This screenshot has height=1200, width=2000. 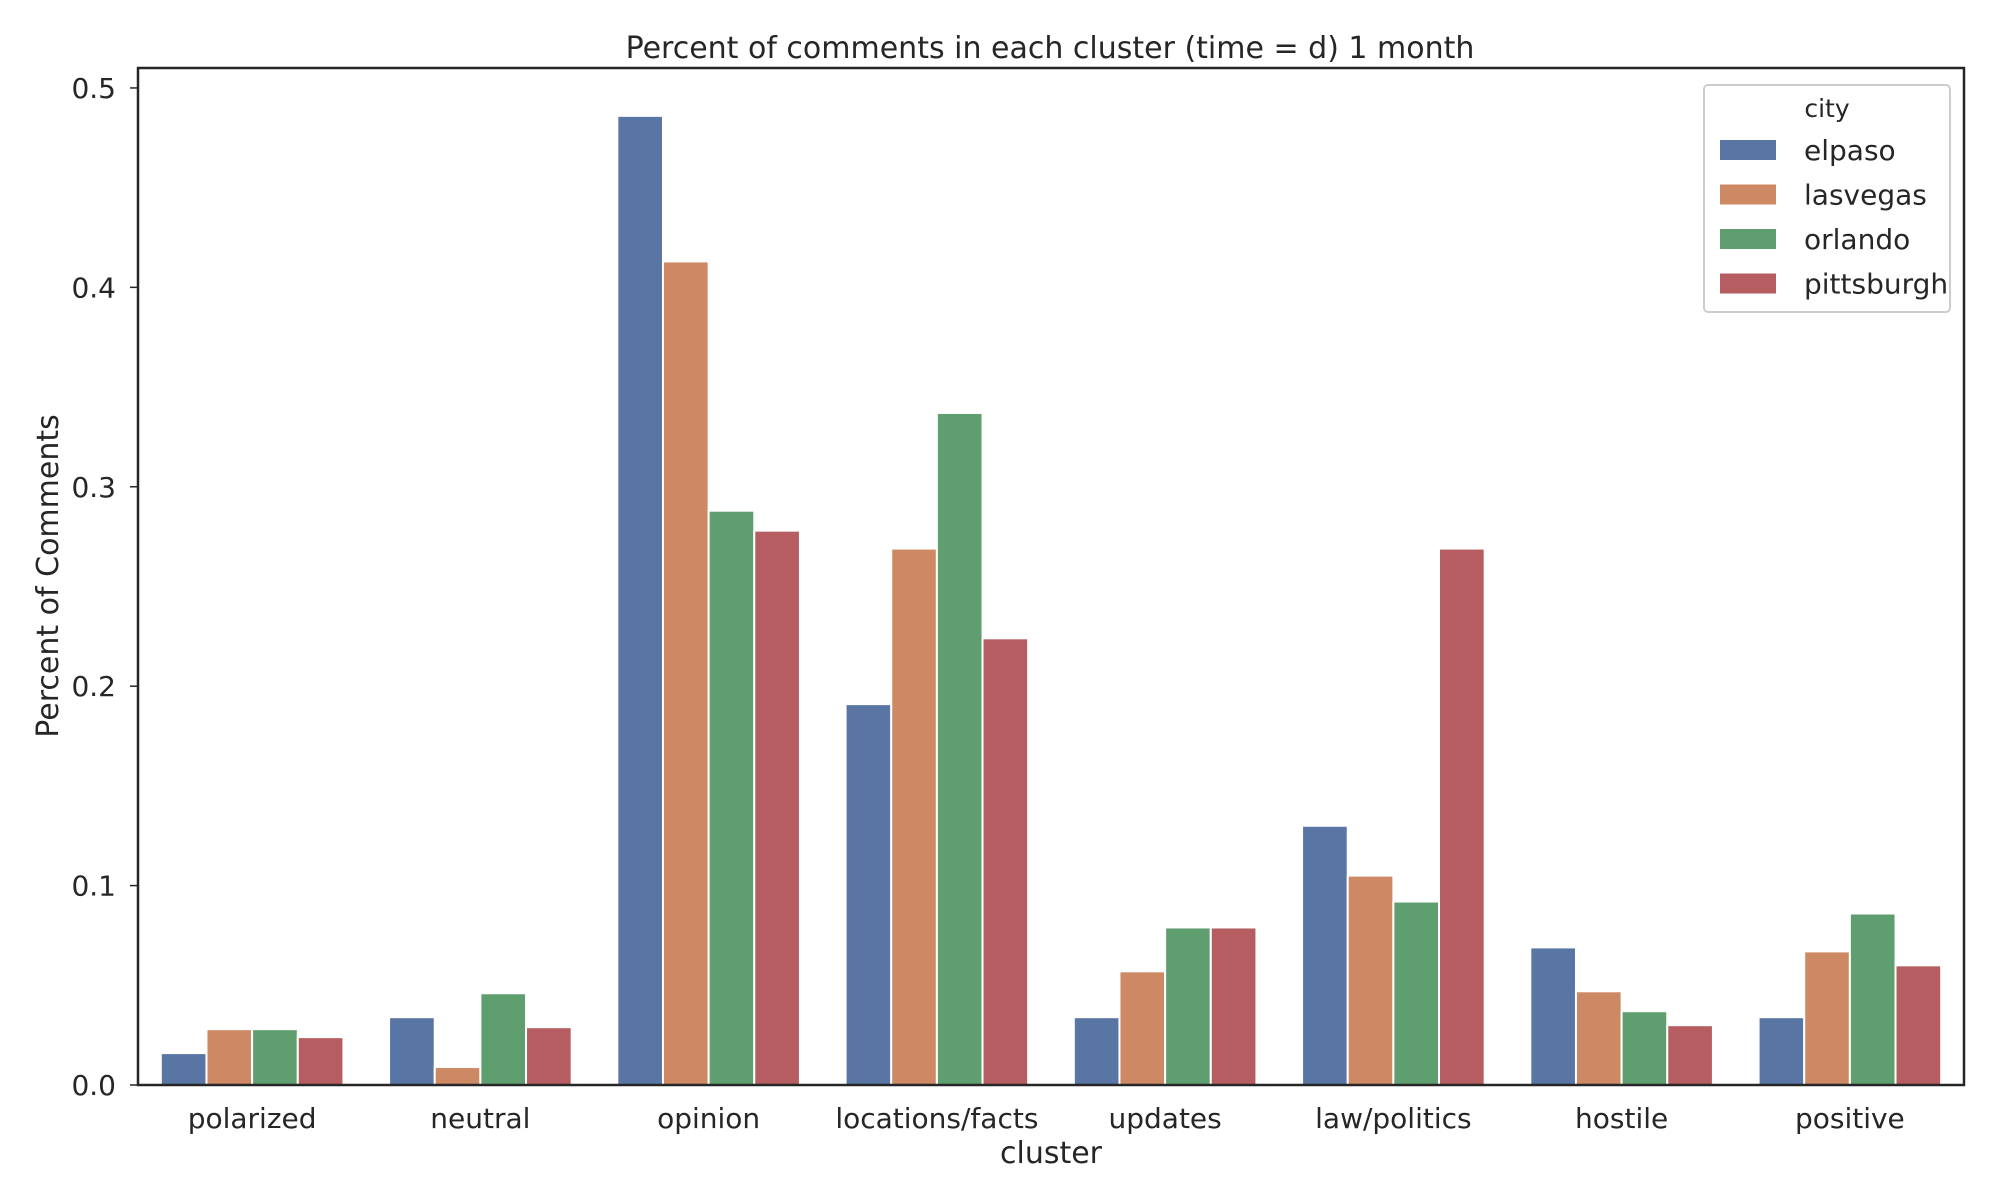 I want to click on x-tick-label: locations/facts, so click(x=936, y=1118).